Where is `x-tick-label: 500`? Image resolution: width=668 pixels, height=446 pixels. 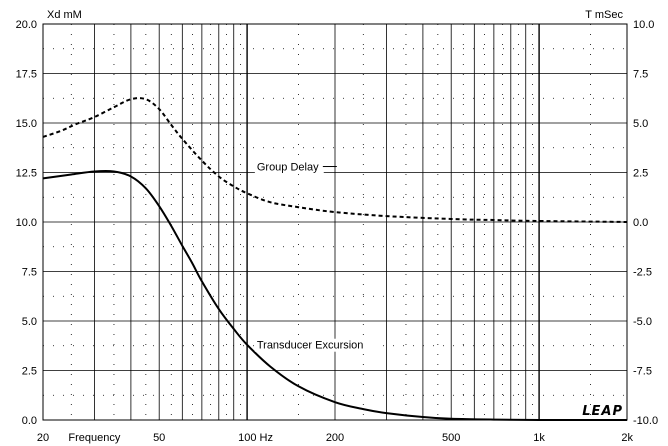 x-tick-label: 500 is located at coordinates (451, 438).